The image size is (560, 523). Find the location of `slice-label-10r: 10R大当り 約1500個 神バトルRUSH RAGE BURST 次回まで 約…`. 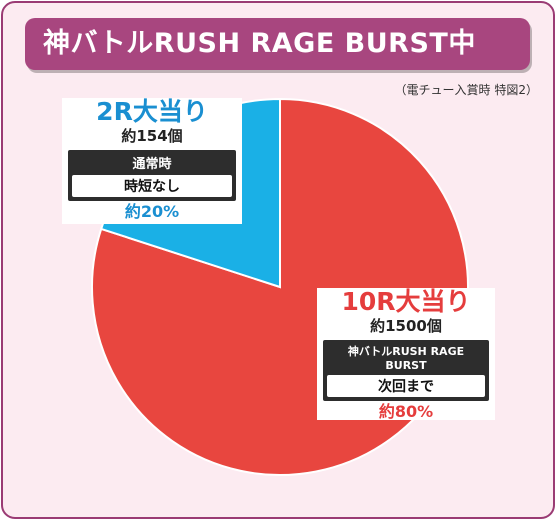

slice-label-10r: 10R大当り 約1500個 神バトルRUSH RAGE BURST 次回まで 約… is located at coordinates (406, 354).